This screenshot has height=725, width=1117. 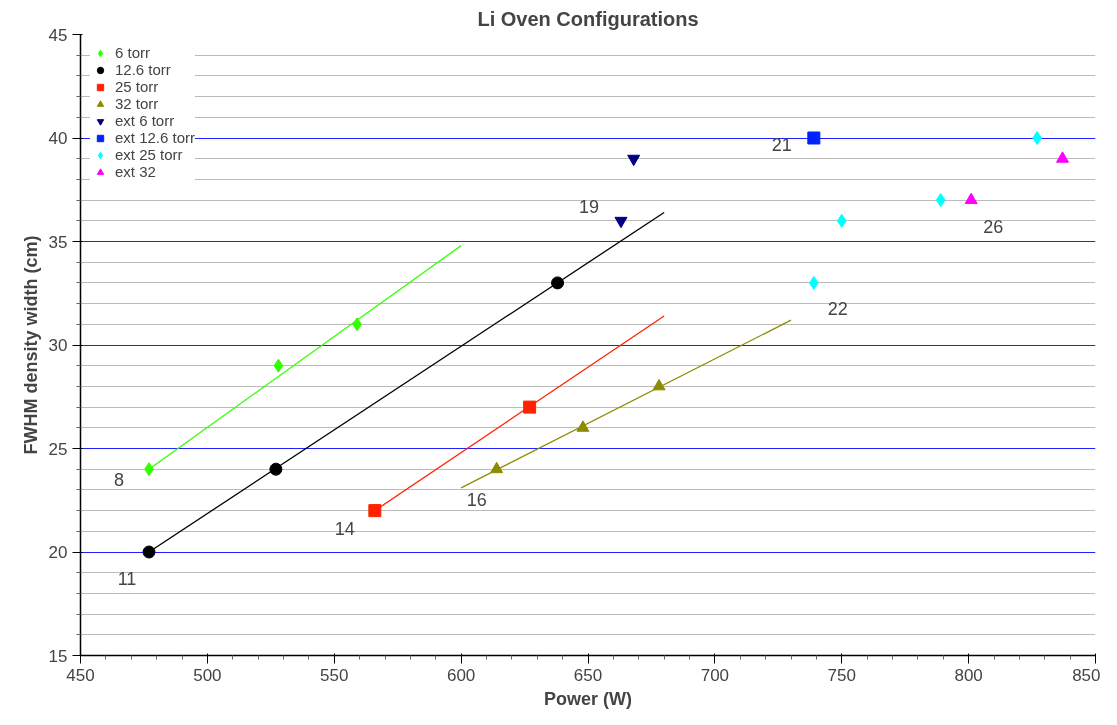 What do you see at coordinates (588, 18) in the screenshot?
I see `chart-title: Li Oven Configurations` at bounding box center [588, 18].